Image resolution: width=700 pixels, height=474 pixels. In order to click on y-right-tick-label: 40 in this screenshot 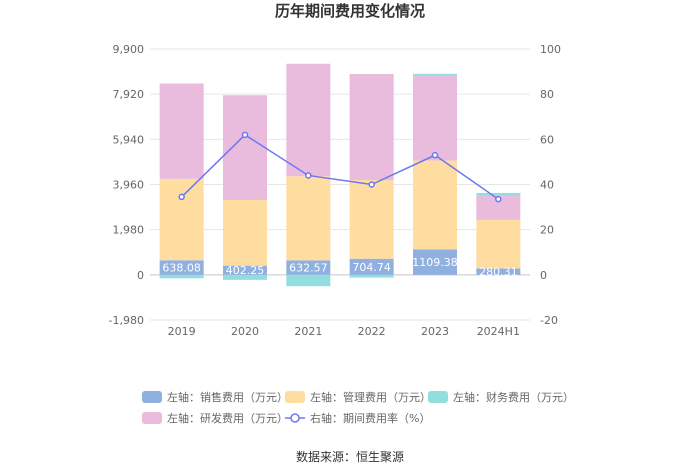, I will do `click(547, 185)`.